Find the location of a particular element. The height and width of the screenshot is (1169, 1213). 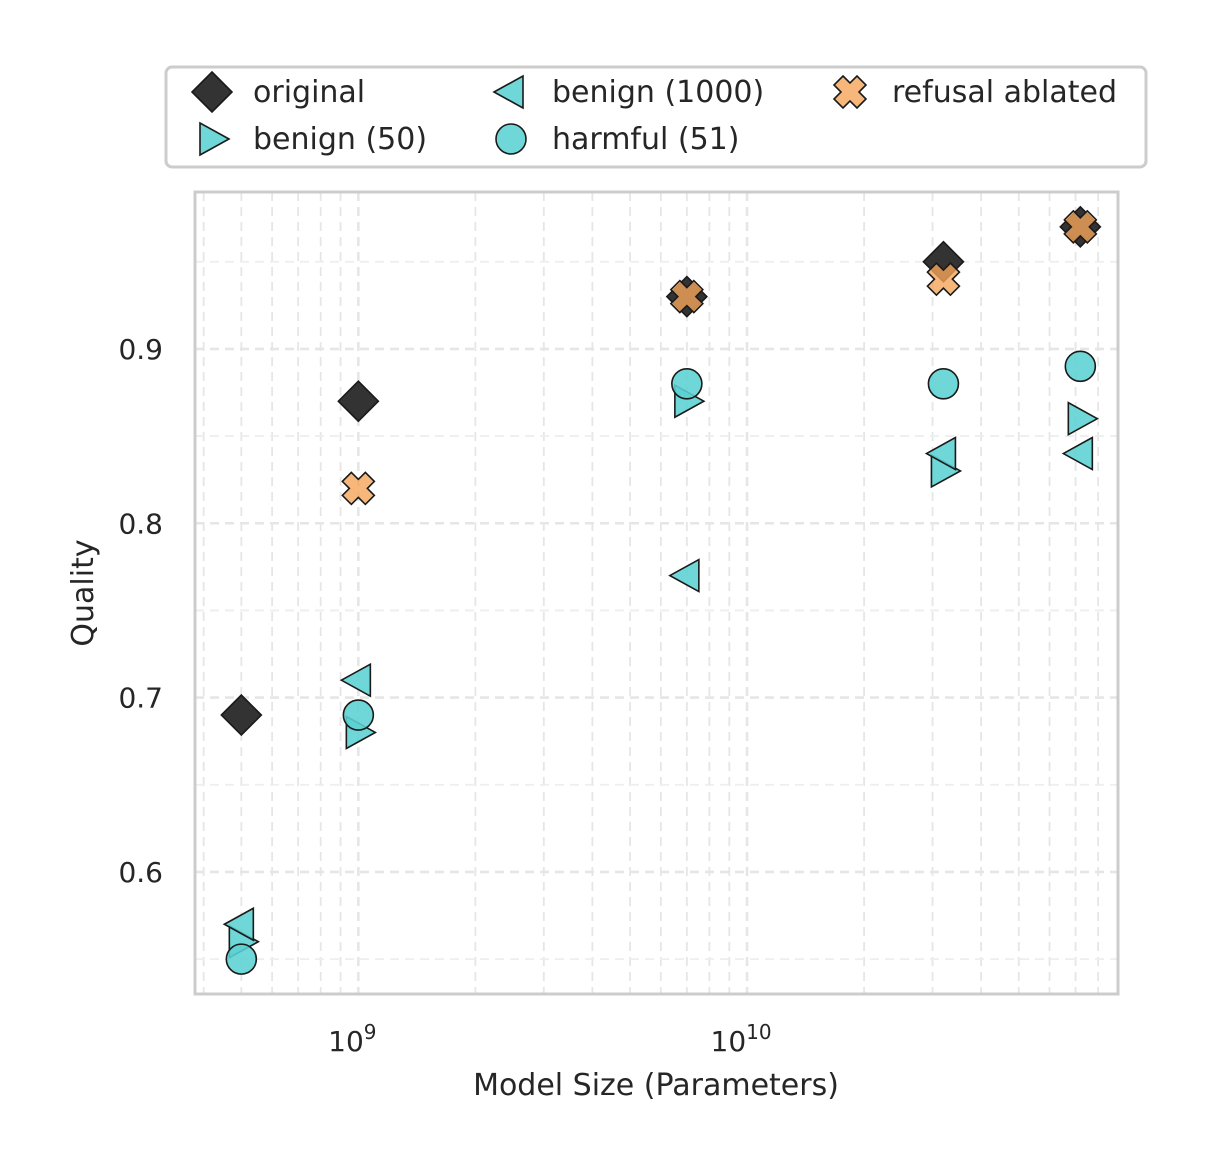

x-tick-label: 109 is located at coordinates (352, 1039).